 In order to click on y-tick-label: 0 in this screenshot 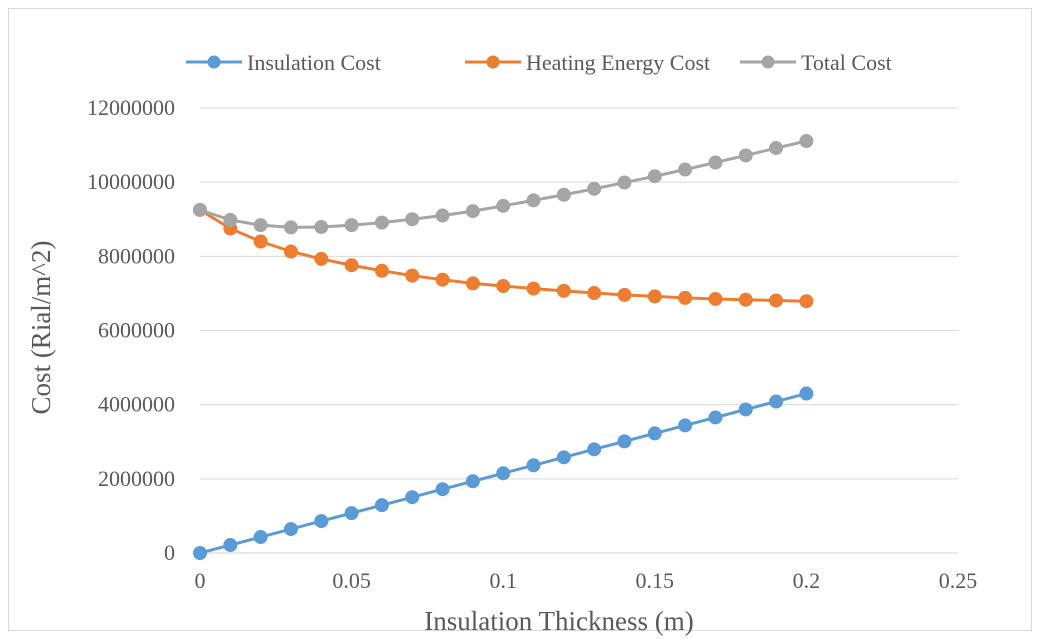, I will do `click(169, 552)`.